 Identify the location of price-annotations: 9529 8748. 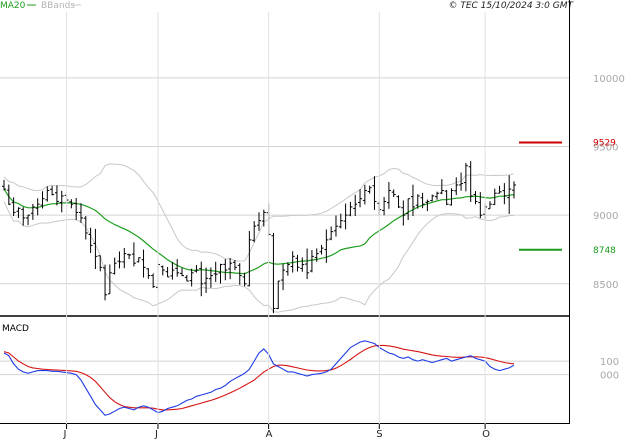
(567, 197).